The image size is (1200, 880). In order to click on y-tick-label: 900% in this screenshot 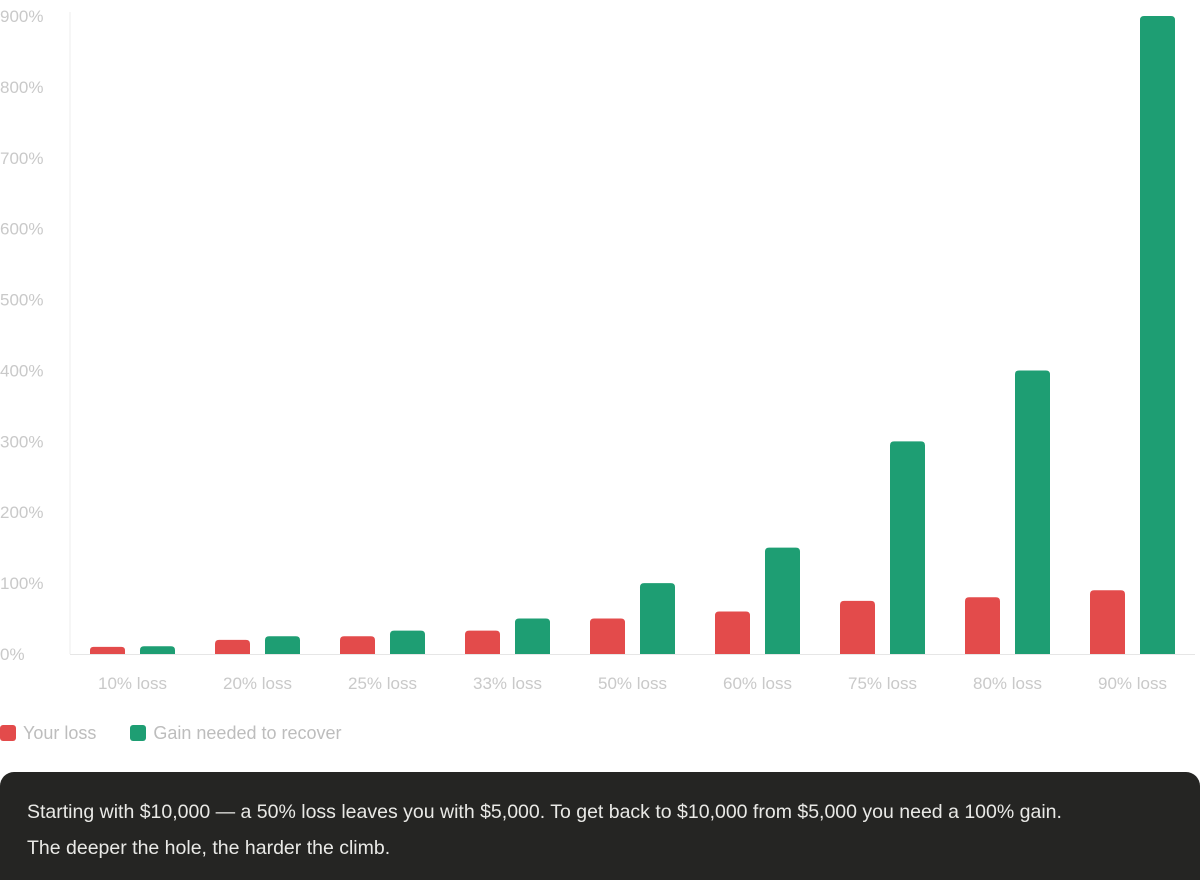, I will do `click(21, 16)`.